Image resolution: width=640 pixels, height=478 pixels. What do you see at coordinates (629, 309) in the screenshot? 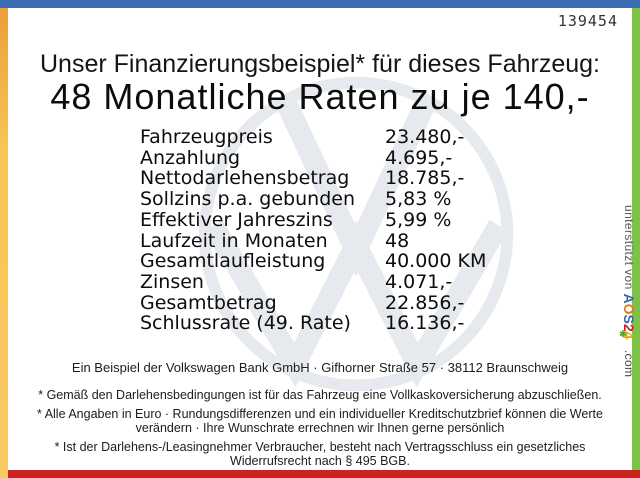
I see `brand-letter-o: O` at bounding box center [629, 309].